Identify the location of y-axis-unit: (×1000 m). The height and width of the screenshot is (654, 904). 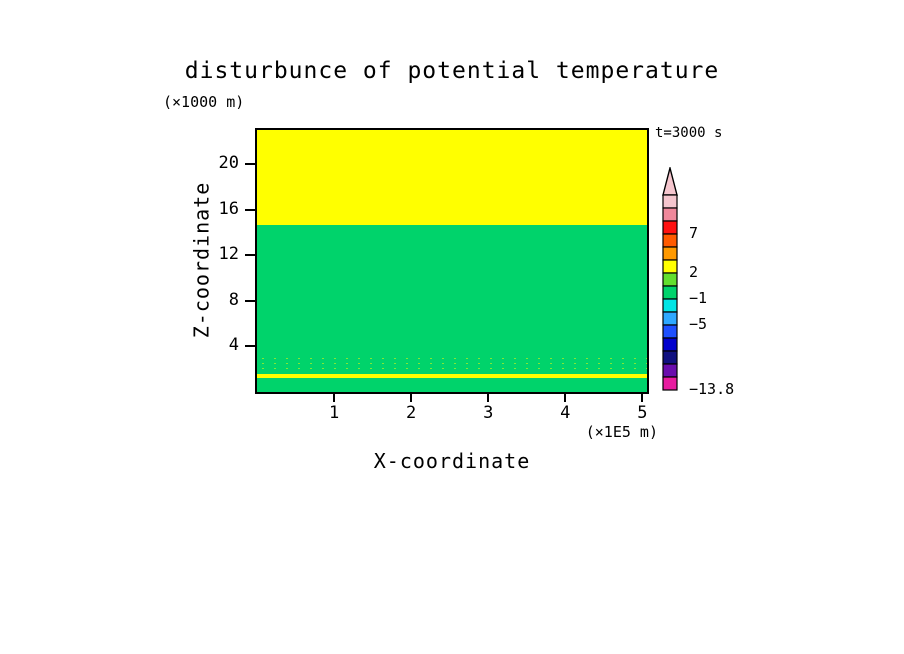
(204, 102).